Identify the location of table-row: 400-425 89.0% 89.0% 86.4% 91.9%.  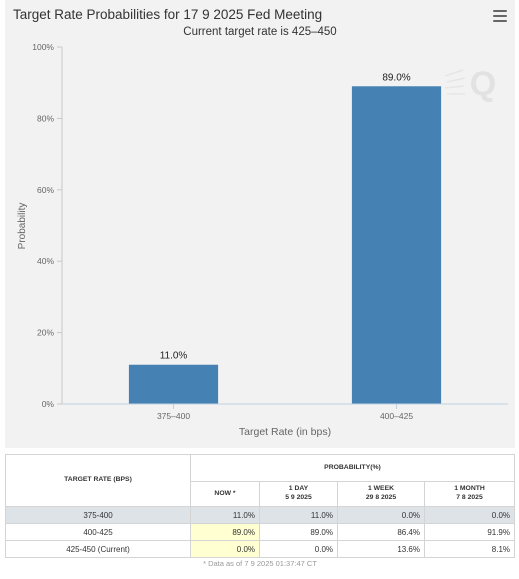
(260, 532).